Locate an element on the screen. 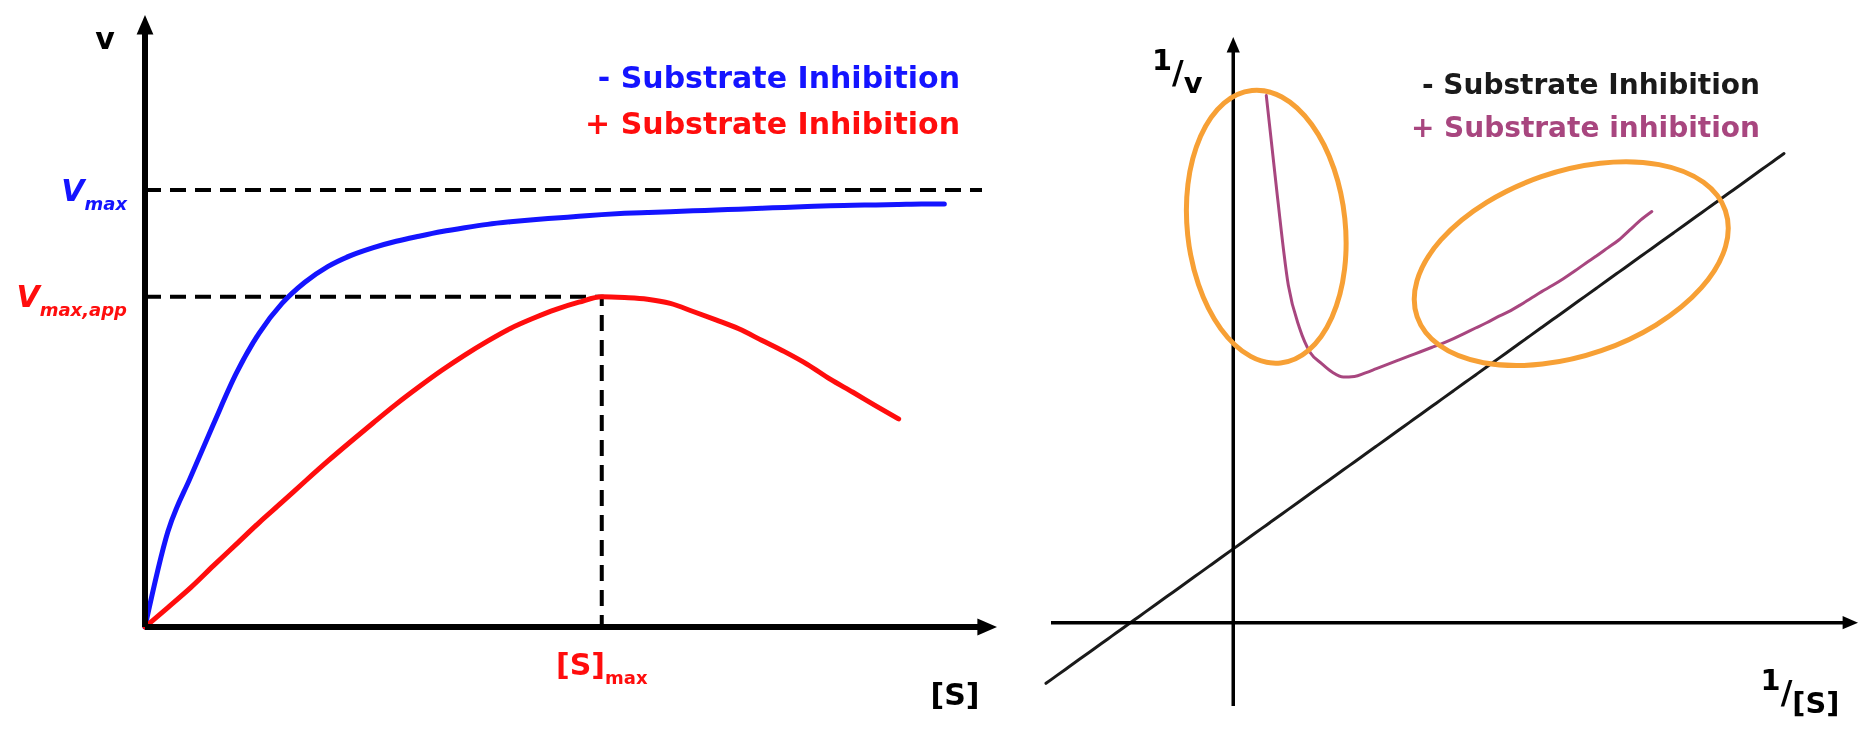 The height and width of the screenshot is (750, 1868). text: [S]$_{max}$ is located at coordinates (601, 667).